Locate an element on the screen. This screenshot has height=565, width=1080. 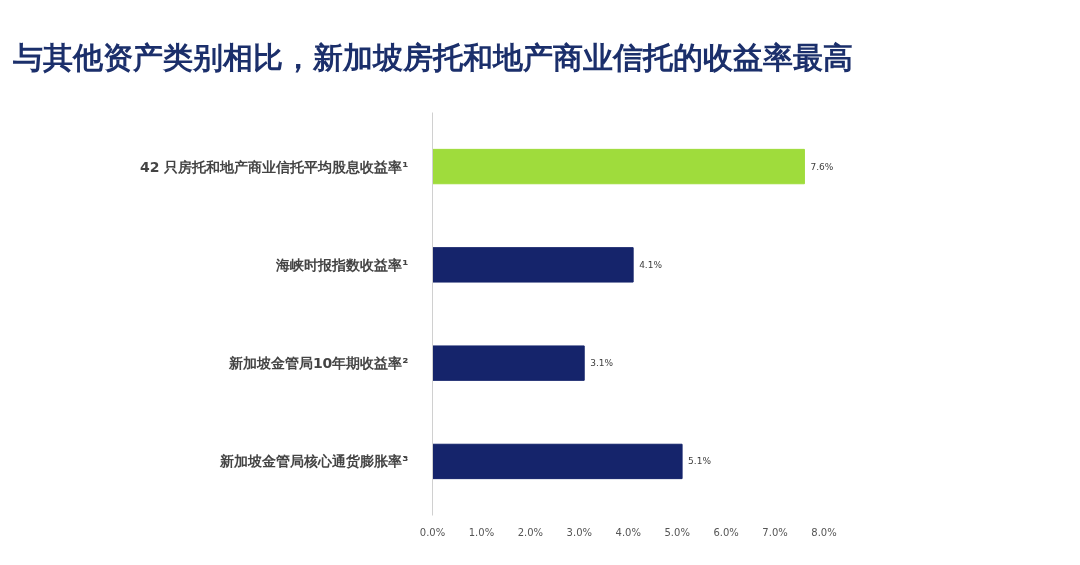
x-tick-label: 4.0% is located at coordinates (628, 532).